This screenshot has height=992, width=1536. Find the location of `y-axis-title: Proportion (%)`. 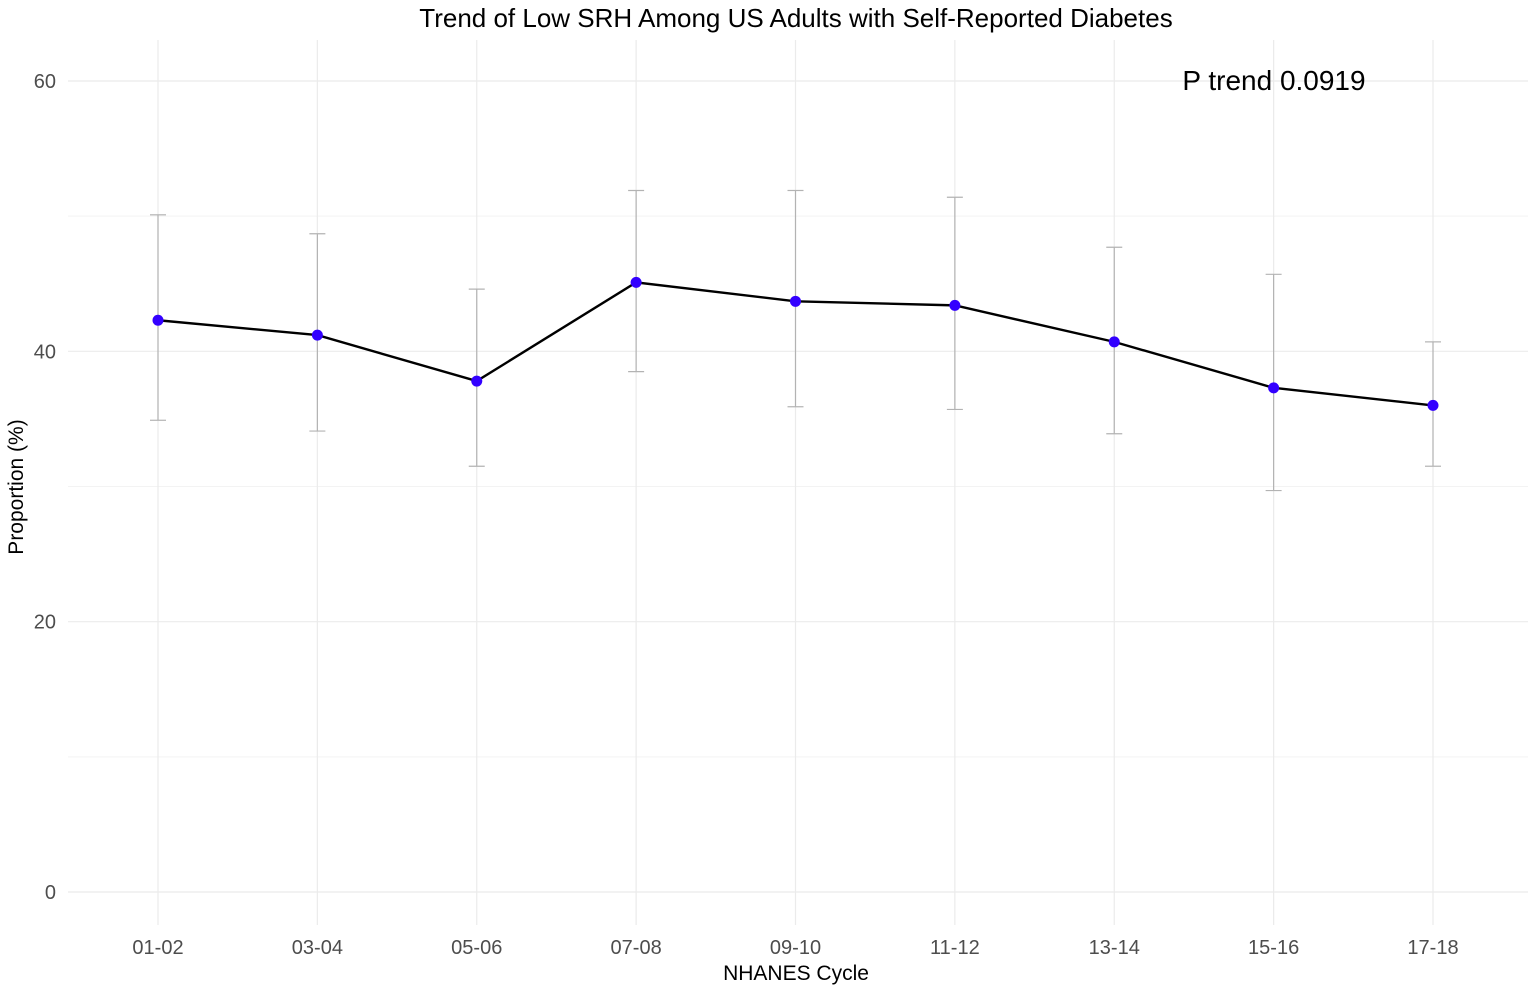

y-axis-title: Proportion (%) is located at coordinates (16, 486).